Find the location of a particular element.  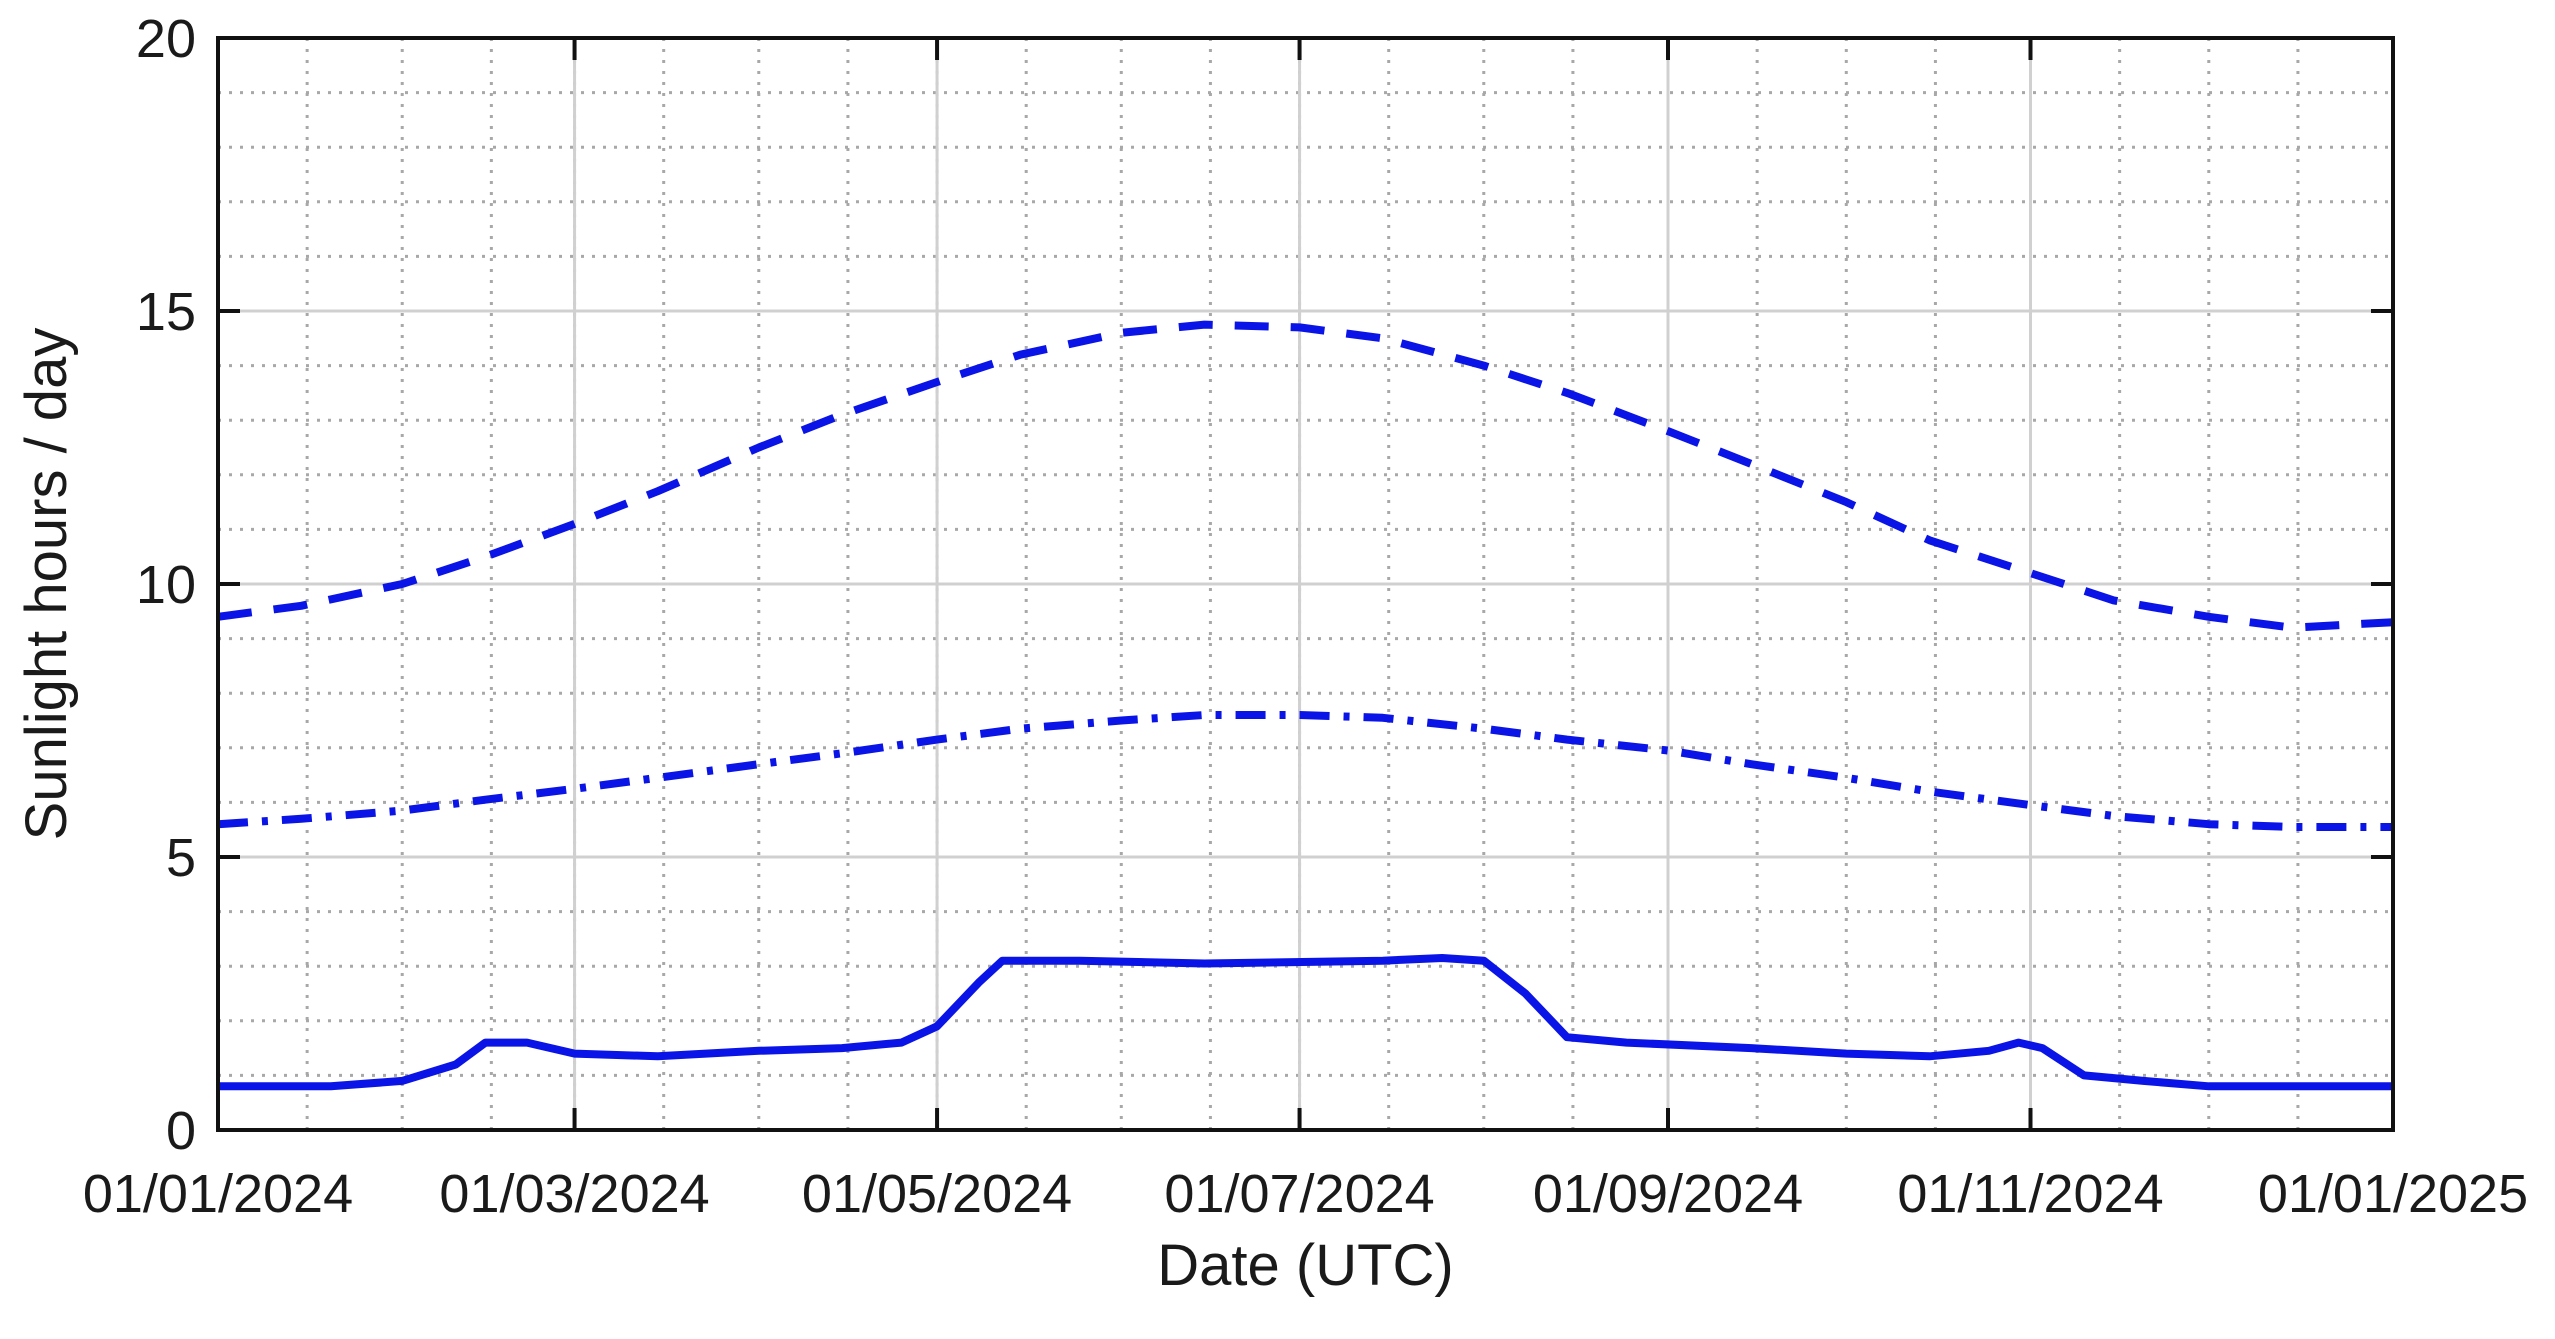

y-tick-label: 10 is located at coordinates (166, 585).